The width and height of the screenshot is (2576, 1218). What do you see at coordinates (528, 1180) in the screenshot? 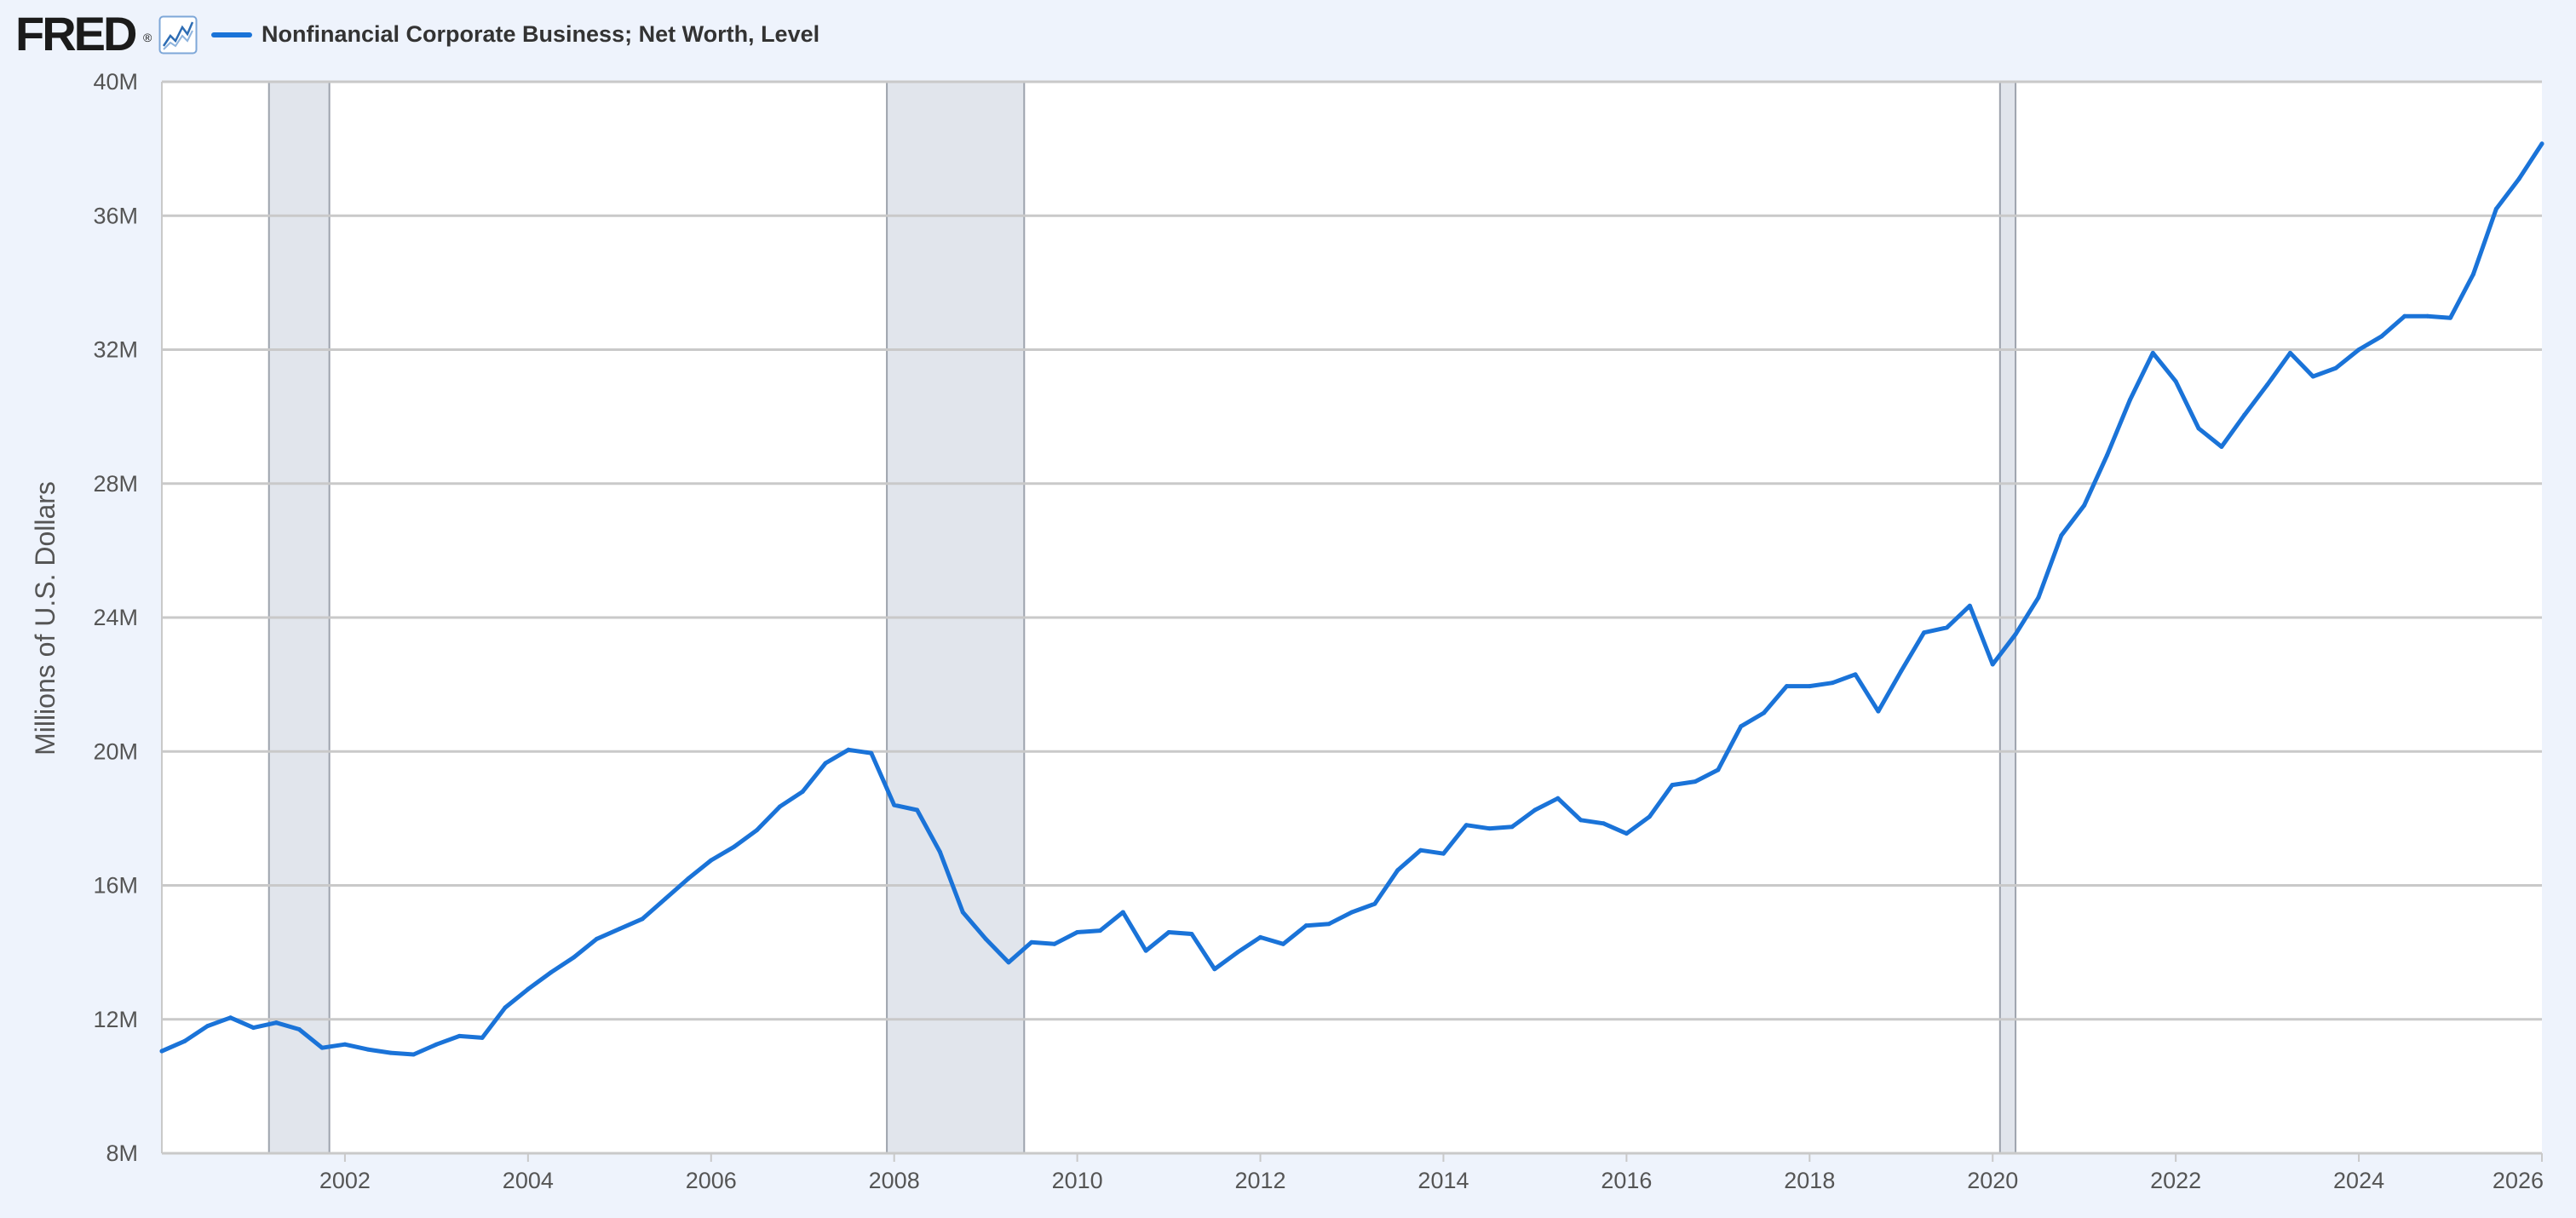
I see `x-tick-label: 2004` at bounding box center [528, 1180].